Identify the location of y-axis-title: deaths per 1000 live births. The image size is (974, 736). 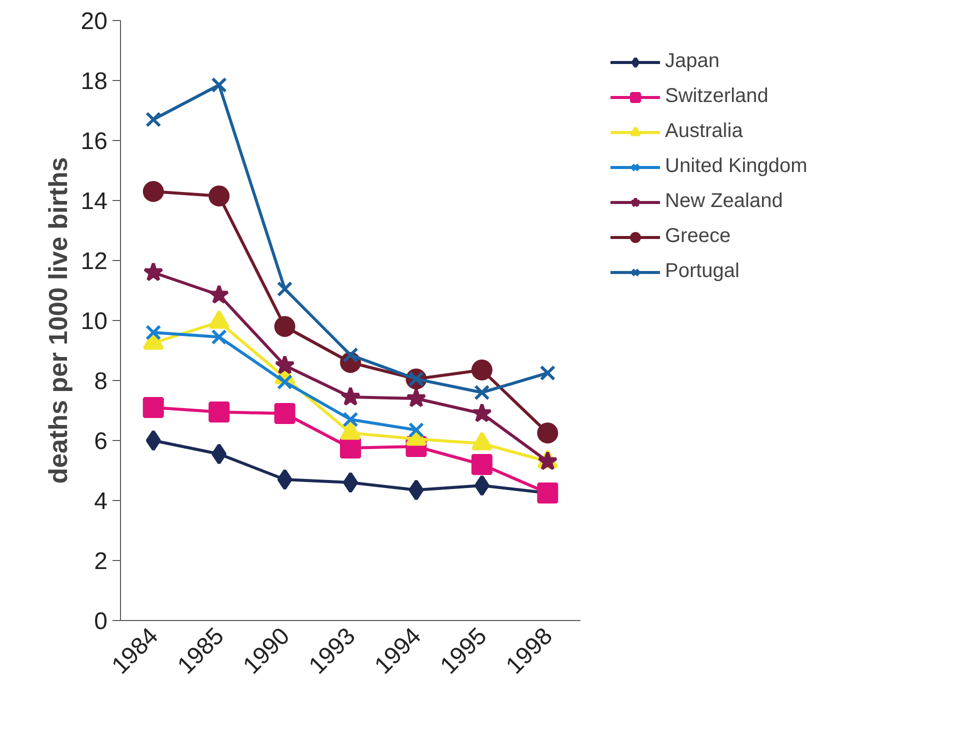
(57, 320).